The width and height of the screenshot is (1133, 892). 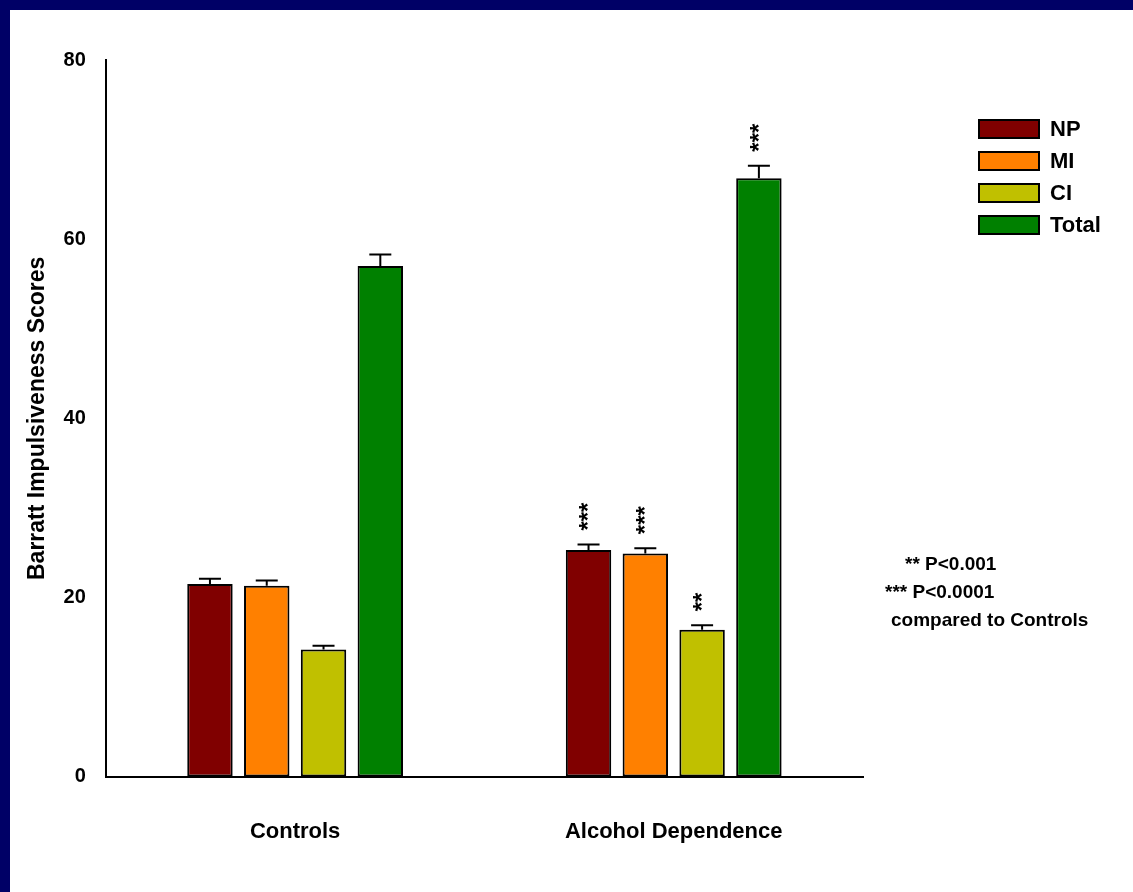 What do you see at coordinates (74, 237) in the screenshot?
I see `y-tick-label: 60` at bounding box center [74, 237].